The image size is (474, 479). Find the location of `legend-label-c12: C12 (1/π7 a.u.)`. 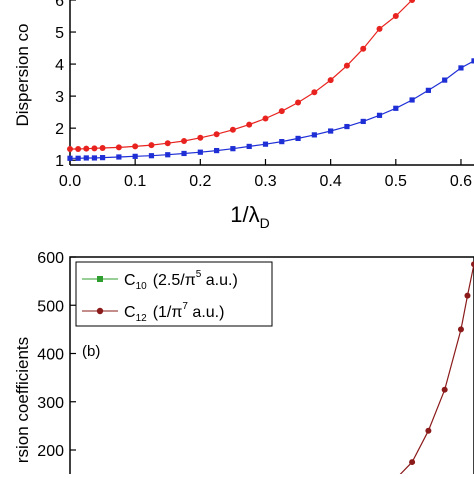

legend-label-c12: C12 (1/π7 a.u.) is located at coordinates (174, 312).